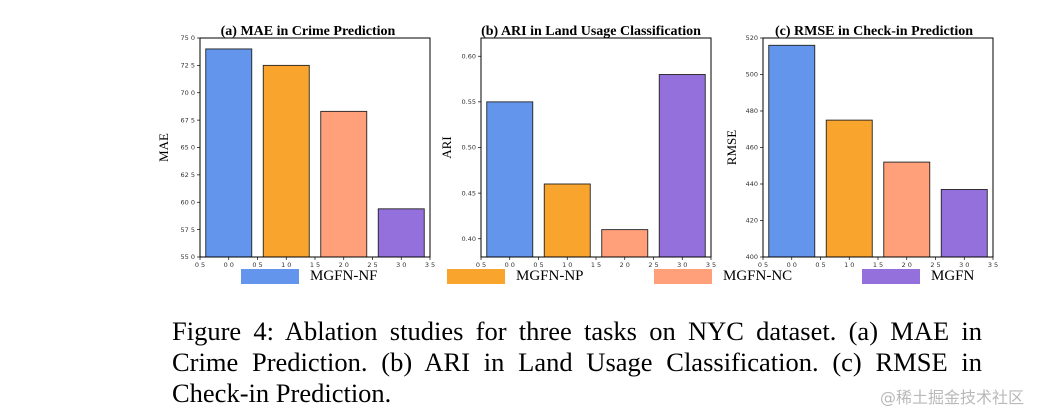  Describe the element at coordinates (758, 276) in the screenshot. I see `legend-label-mgfn-nc: MGFN-NC` at that location.